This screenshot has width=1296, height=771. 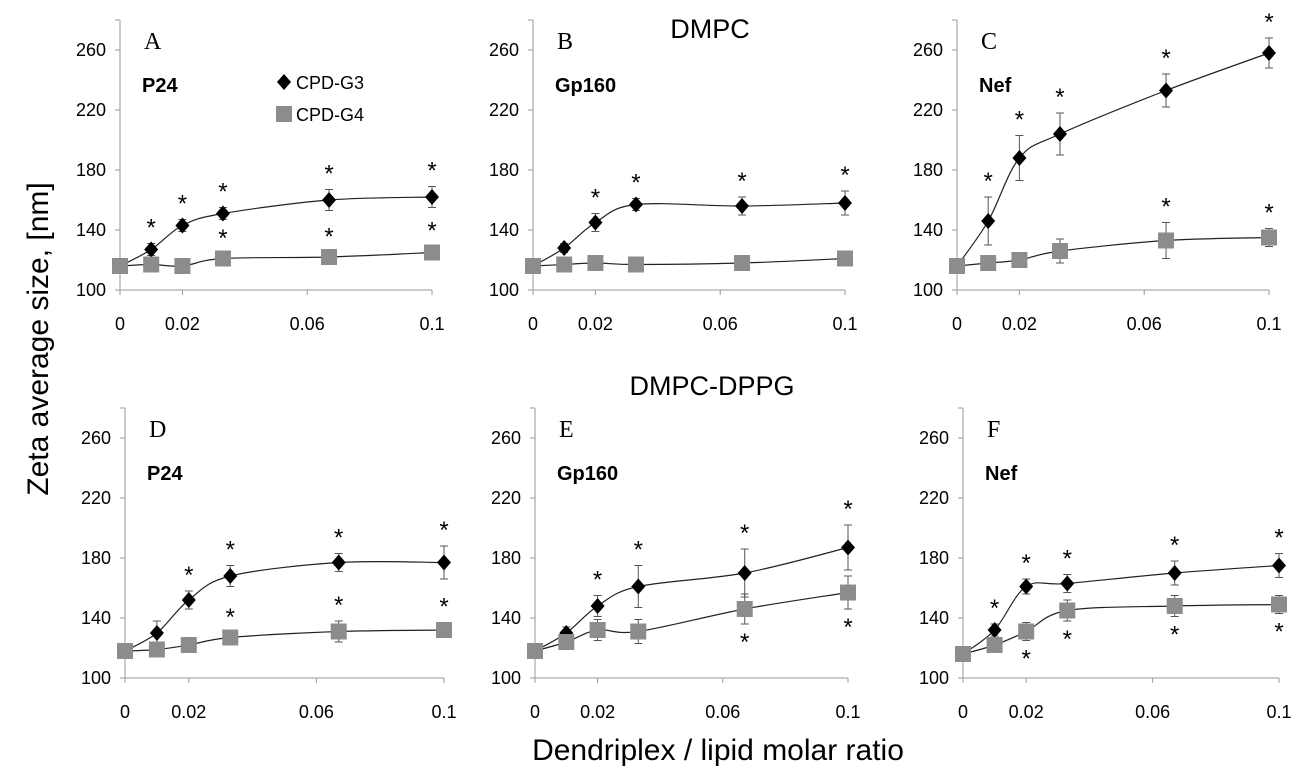 What do you see at coordinates (565, 42) in the screenshot?
I see `panel-letter: B` at bounding box center [565, 42].